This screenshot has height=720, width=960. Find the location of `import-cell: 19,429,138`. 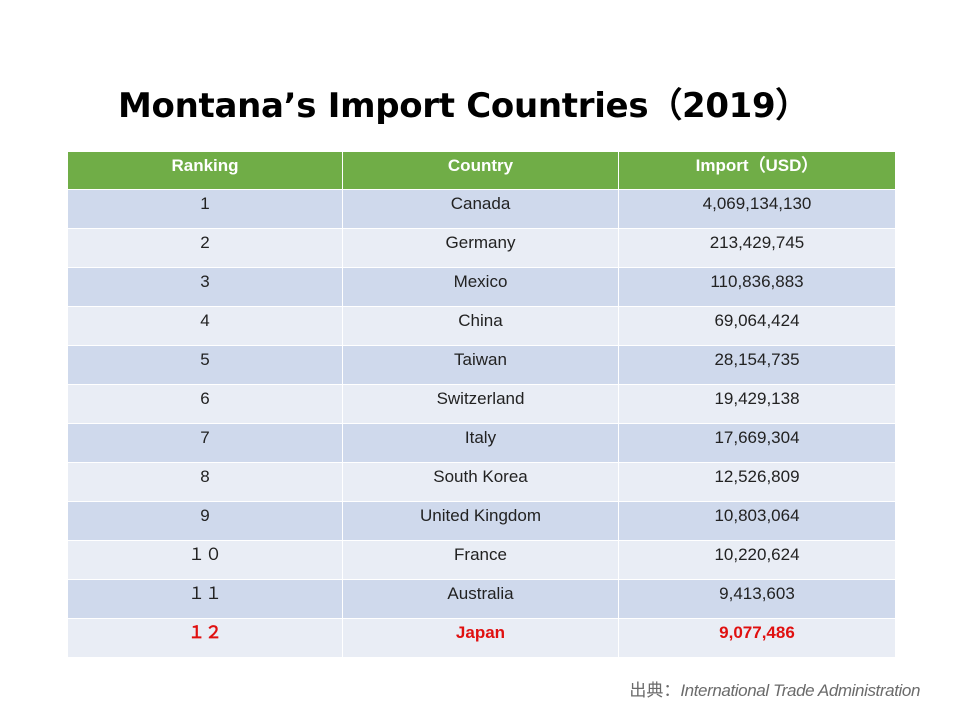

import-cell: 19,429,138 is located at coordinates (757, 404).